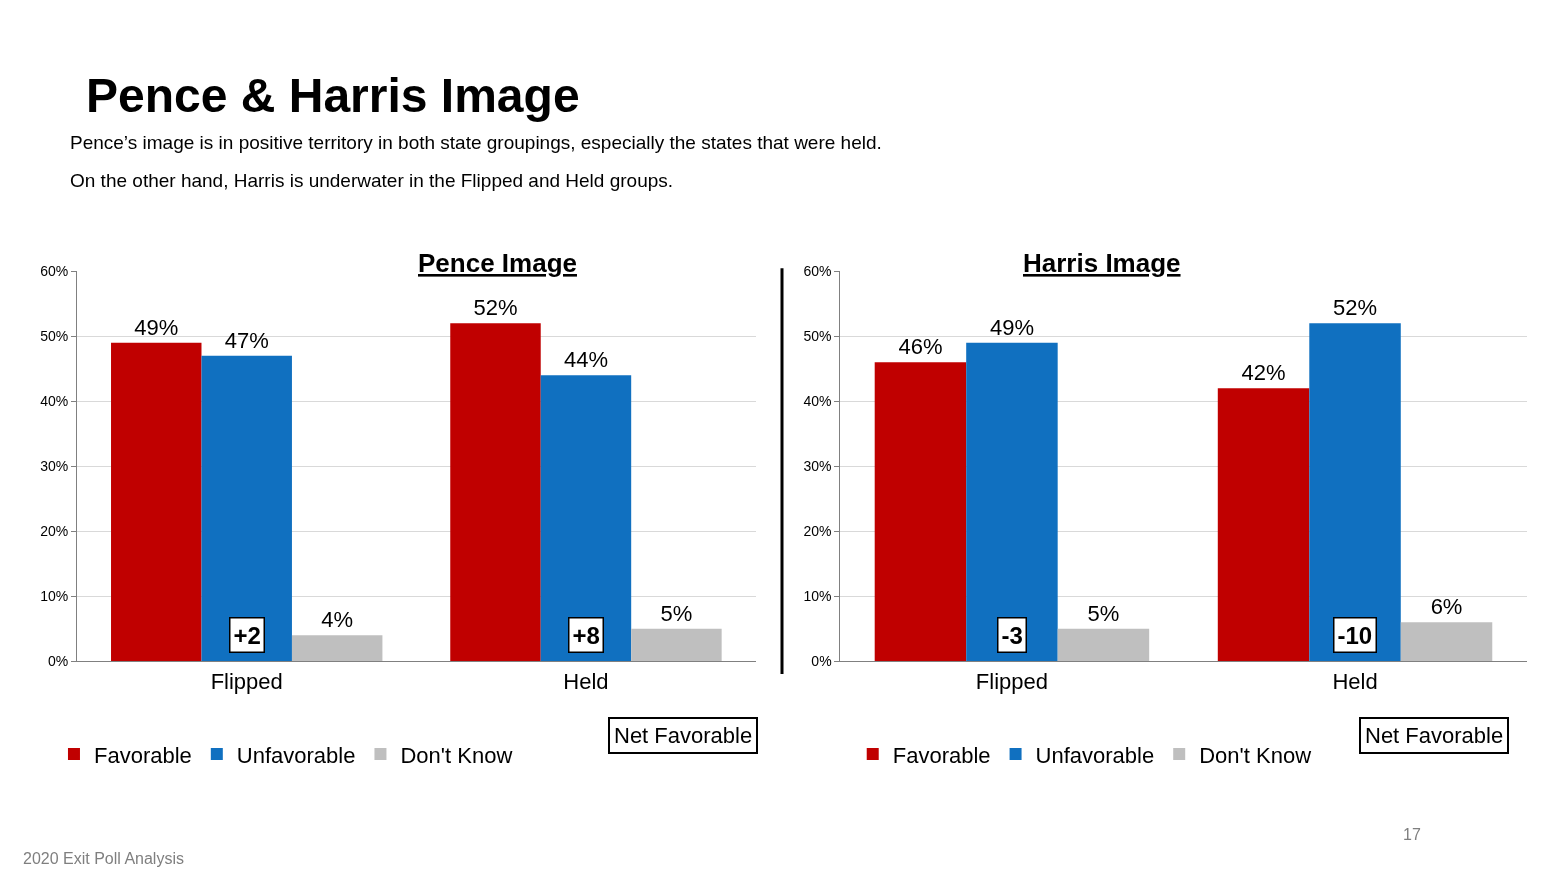 The width and height of the screenshot is (1542, 896). Describe the element at coordinates (333, 95) in the screenshot. I see `text: Pence & Harris Image` at that location.